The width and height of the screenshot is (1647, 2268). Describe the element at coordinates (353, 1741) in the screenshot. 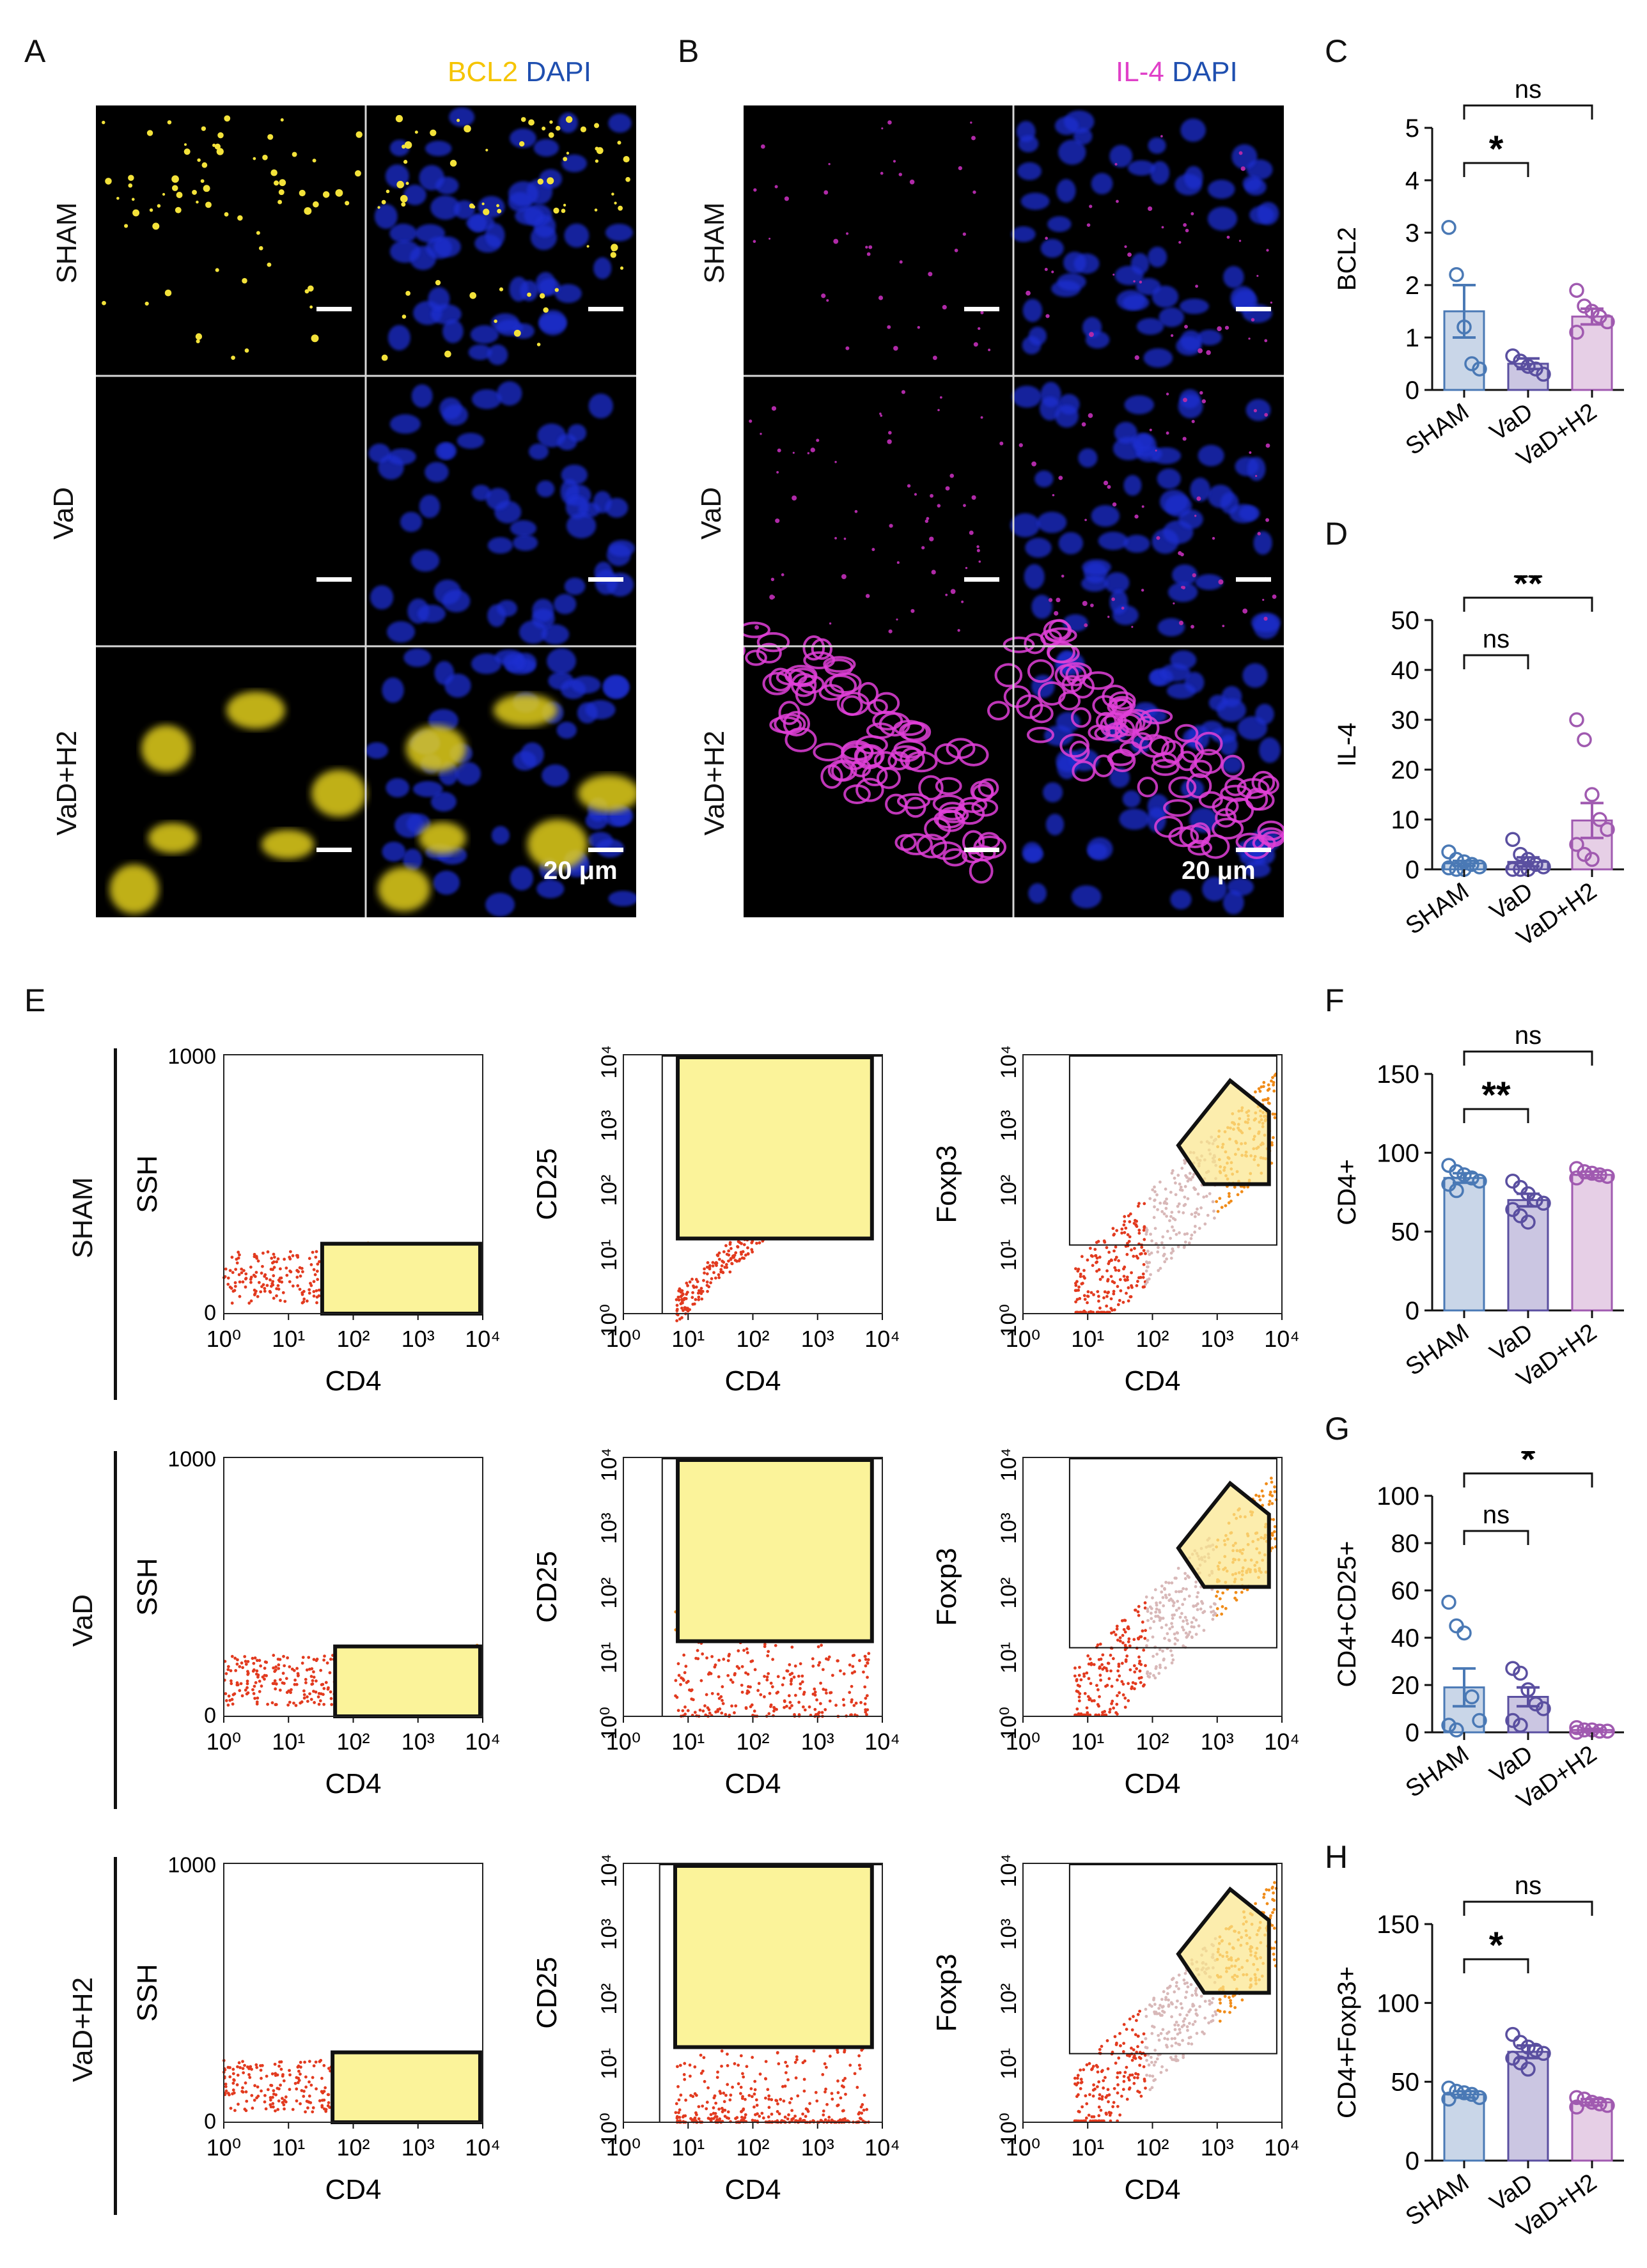

I see `flow-x-tick: 10²` at that location.